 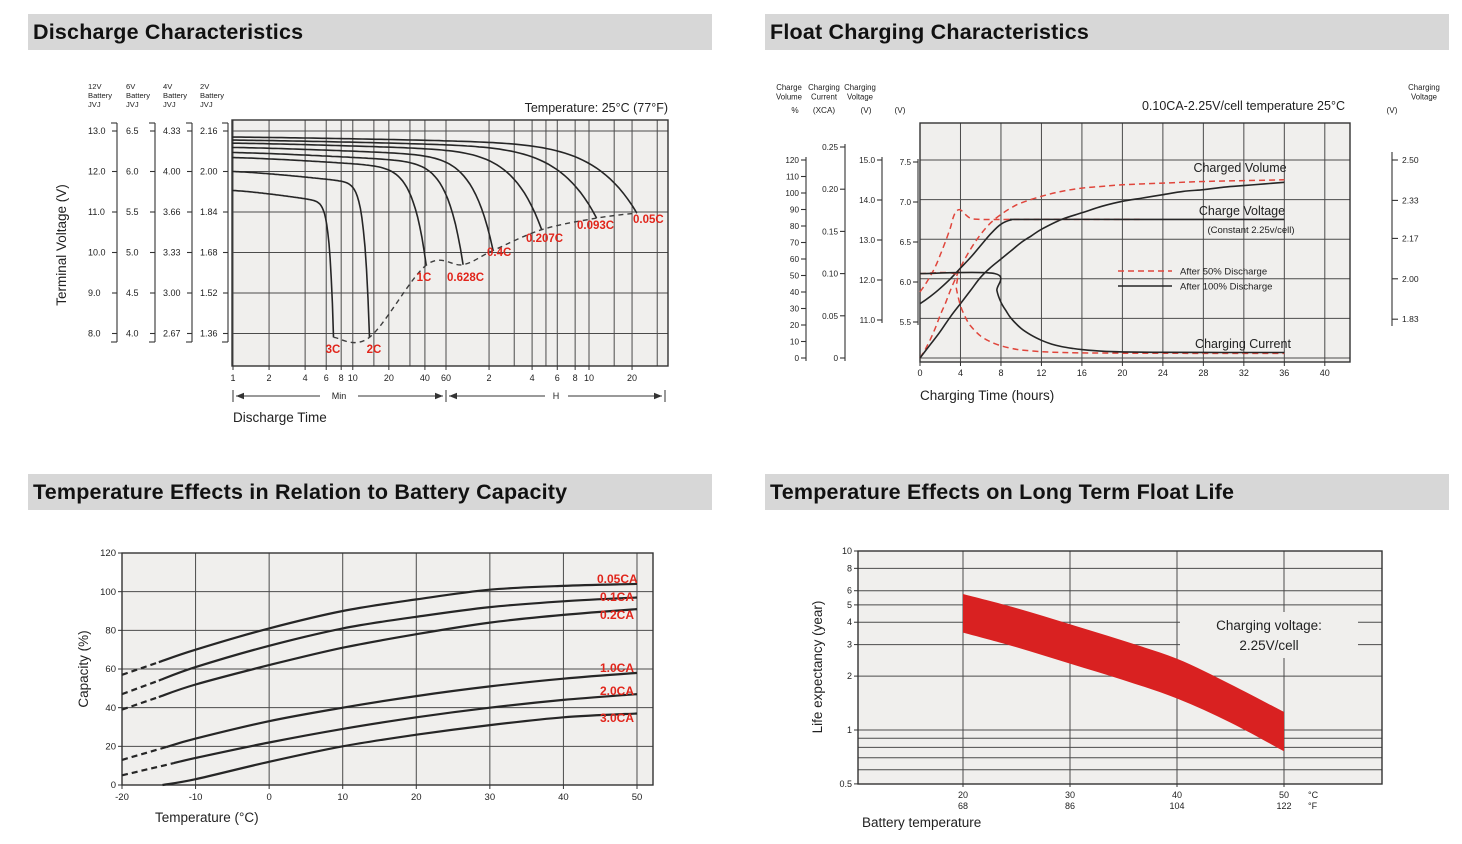 What do you see at coordinates (1424, 97) in the screenshot?
I see `svg-text: Voltage` at bounding box center [1424, 97].